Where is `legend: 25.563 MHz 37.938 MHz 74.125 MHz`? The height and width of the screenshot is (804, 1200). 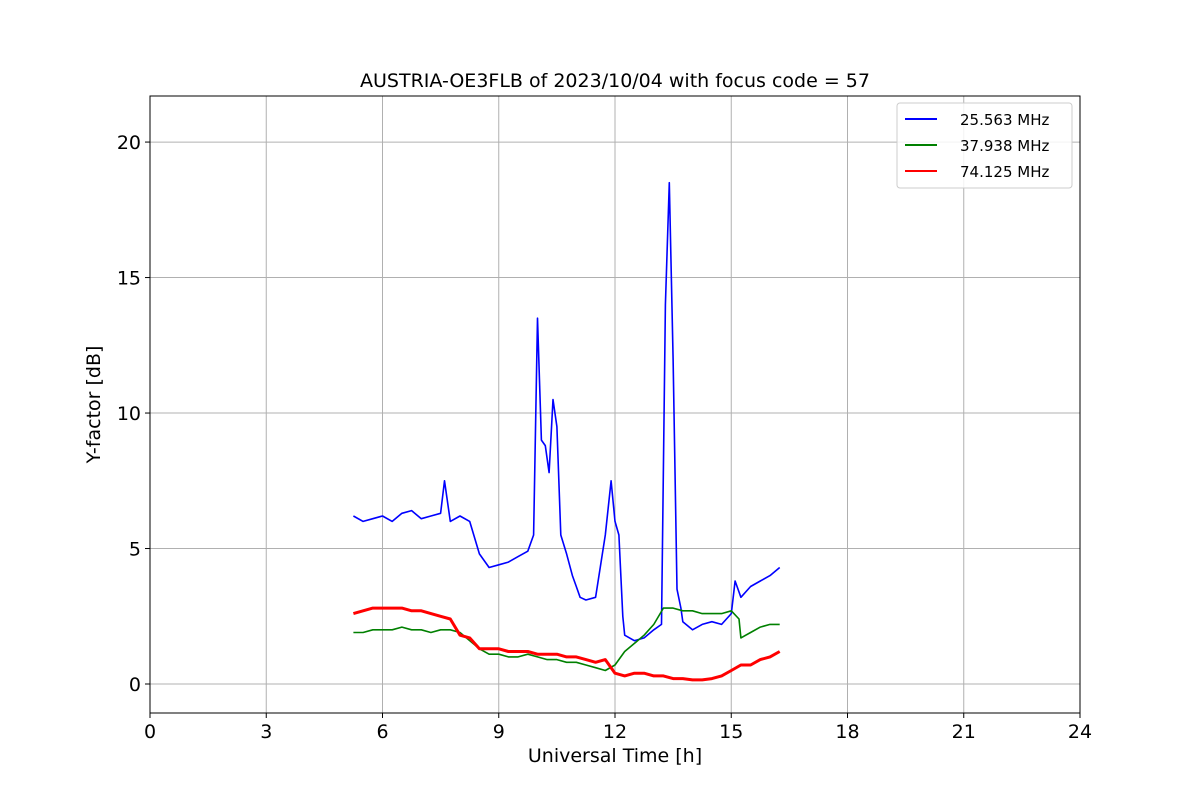
legend: 25.563 MHz 37.938 MHz 74.125 MHz is located at coordinates (984, 145).